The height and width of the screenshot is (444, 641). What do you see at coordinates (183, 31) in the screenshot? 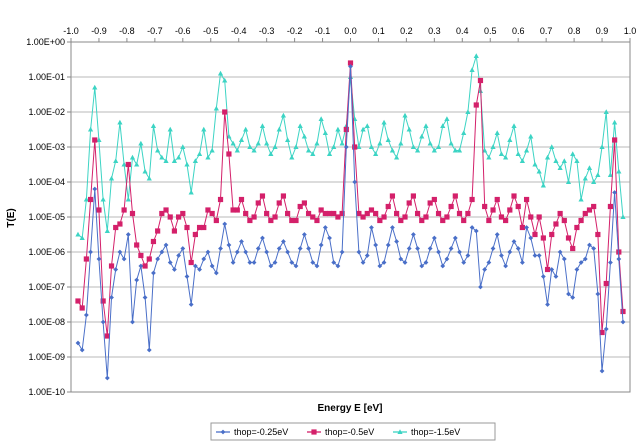
I see `x-tick-label: -0.6` at bounding box center [183, 31].